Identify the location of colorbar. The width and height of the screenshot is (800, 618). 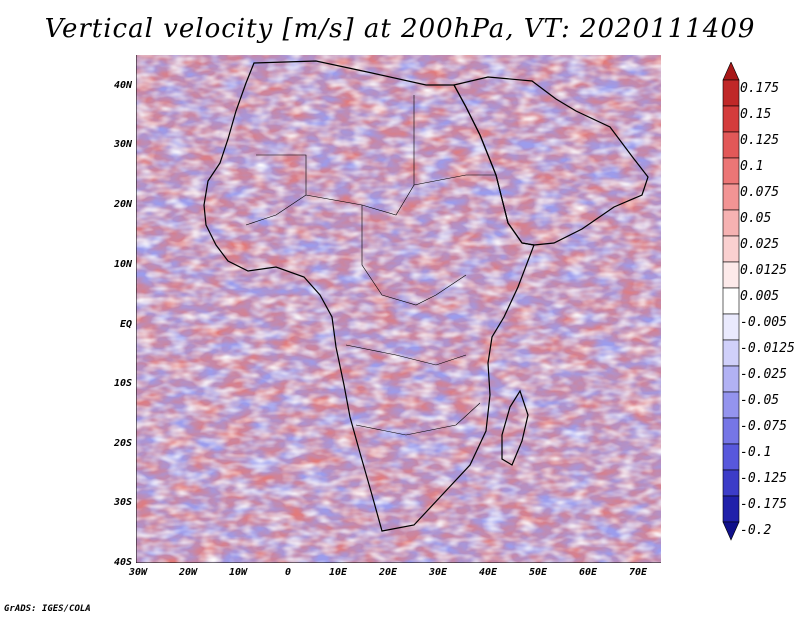
(731, 301).